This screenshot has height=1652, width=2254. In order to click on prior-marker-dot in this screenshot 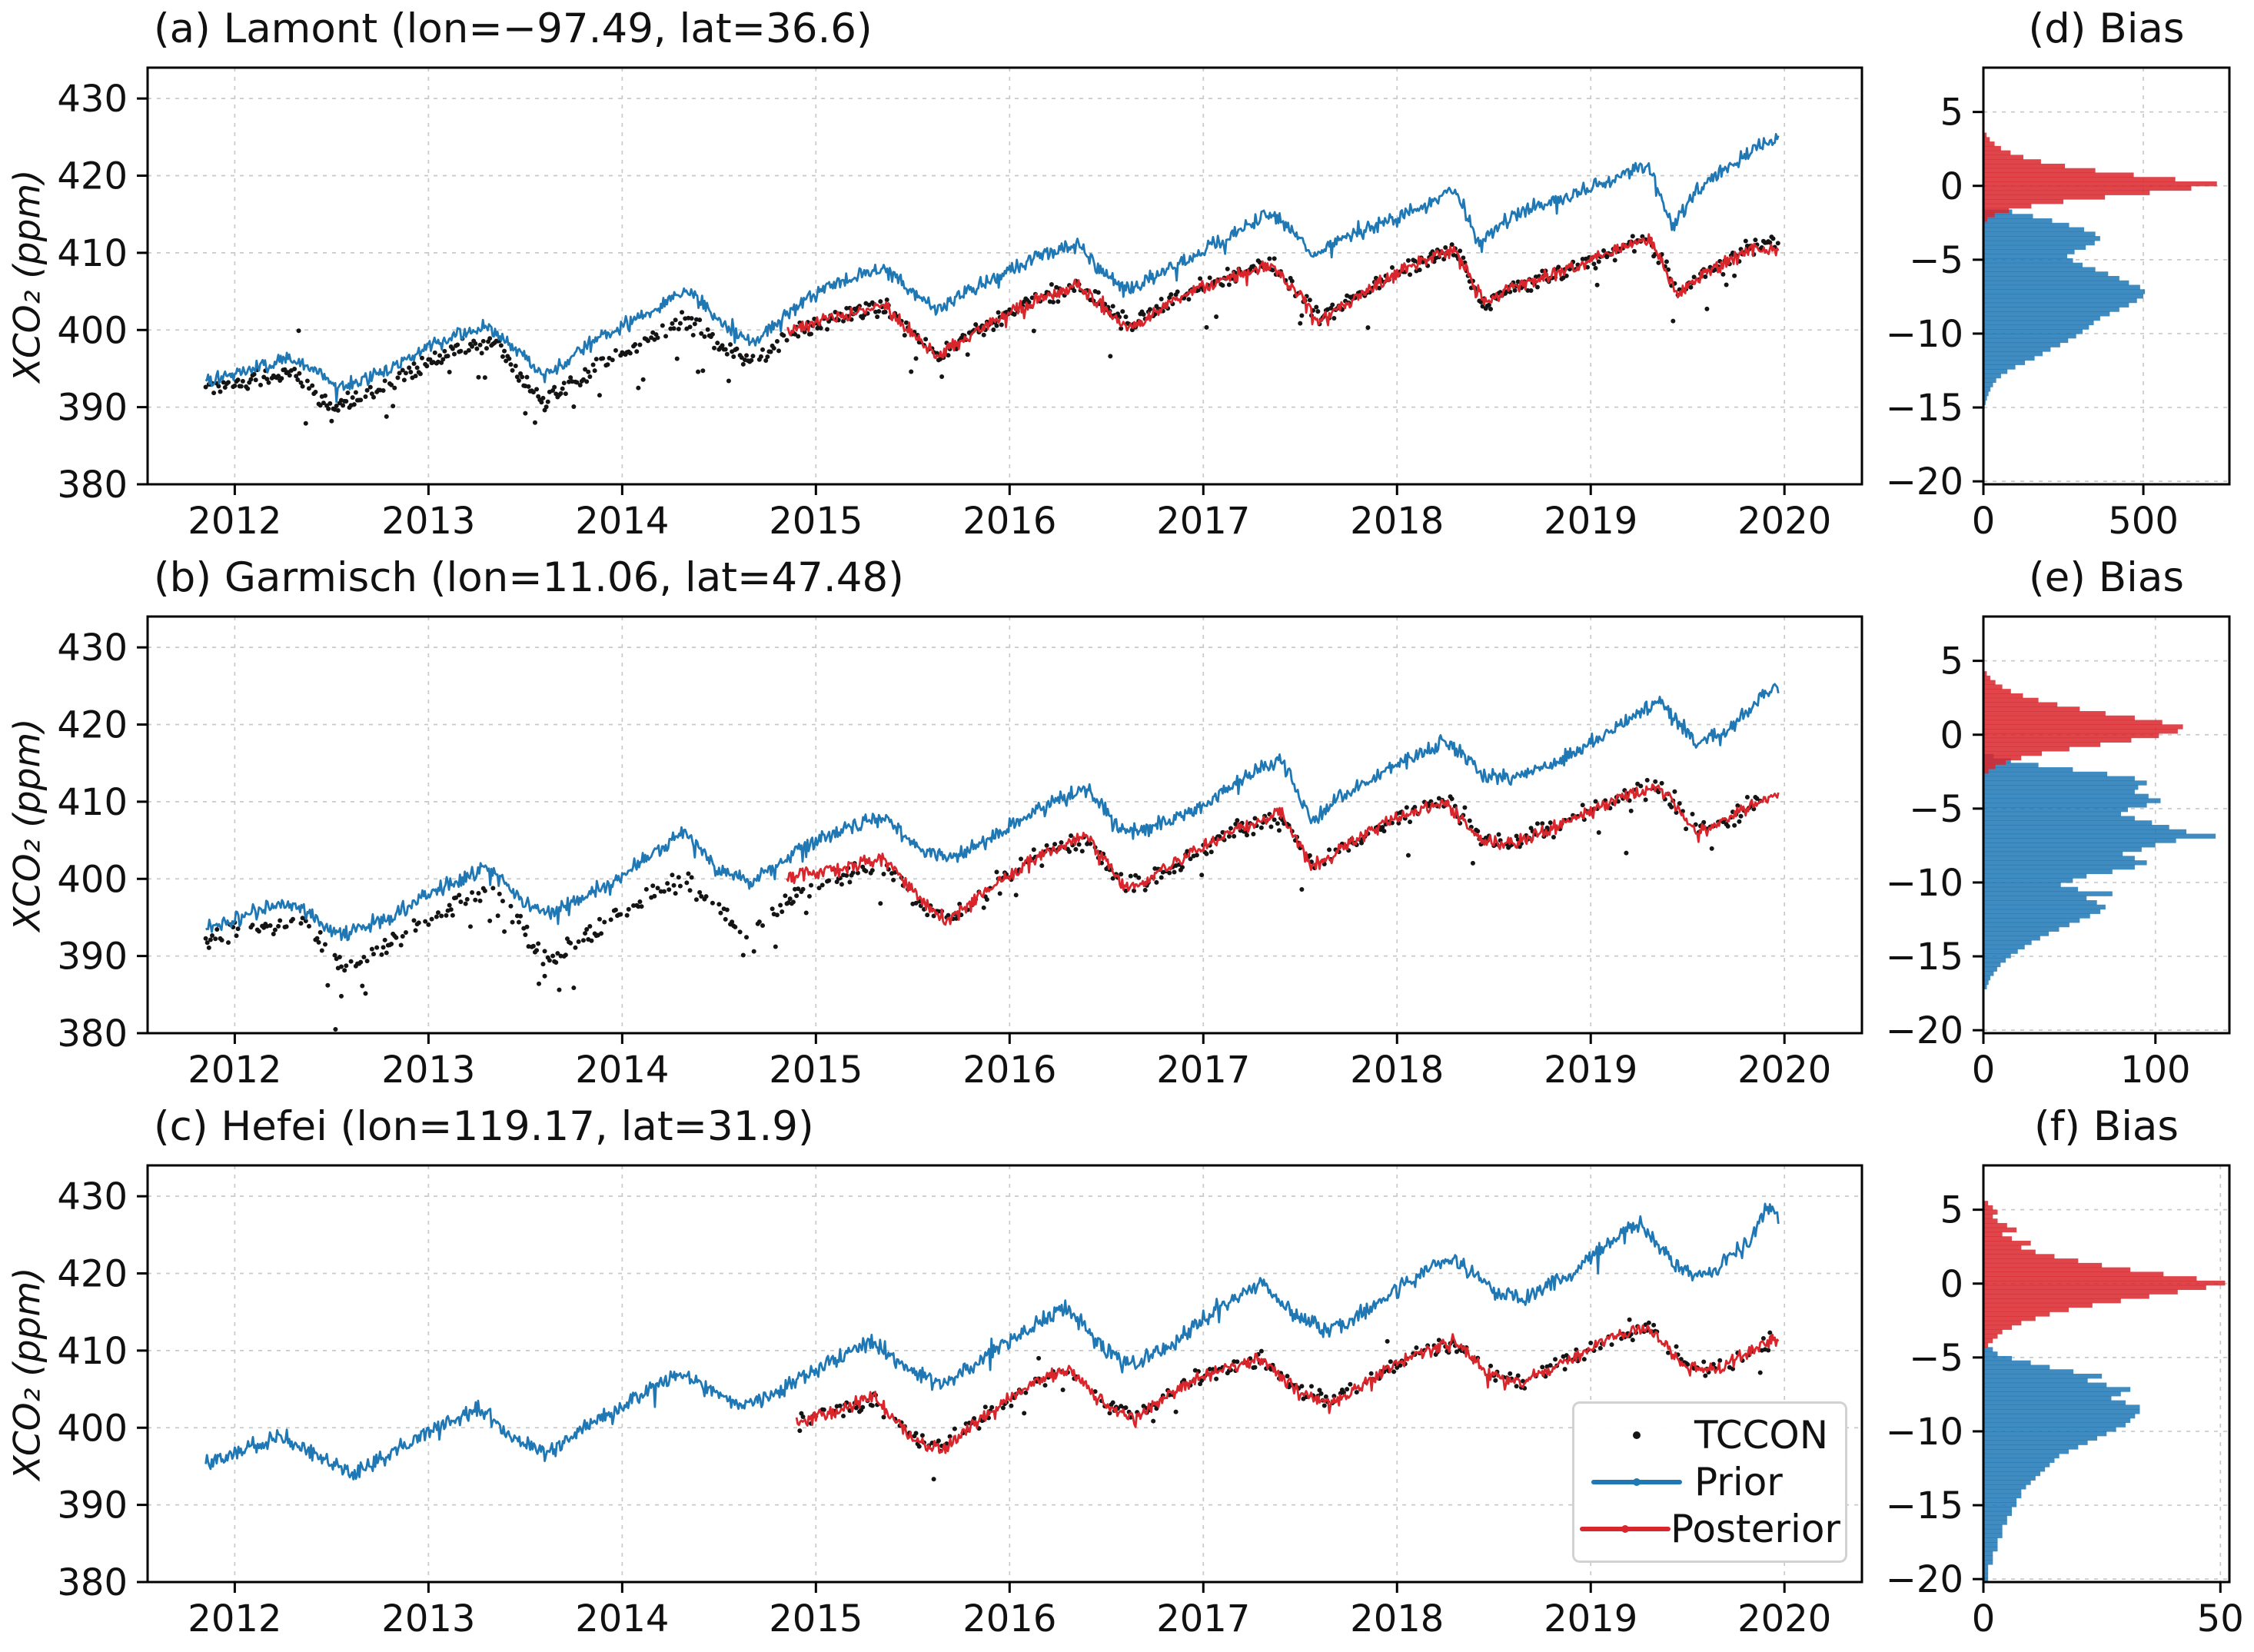, I will do `click(1637, 1481)`.